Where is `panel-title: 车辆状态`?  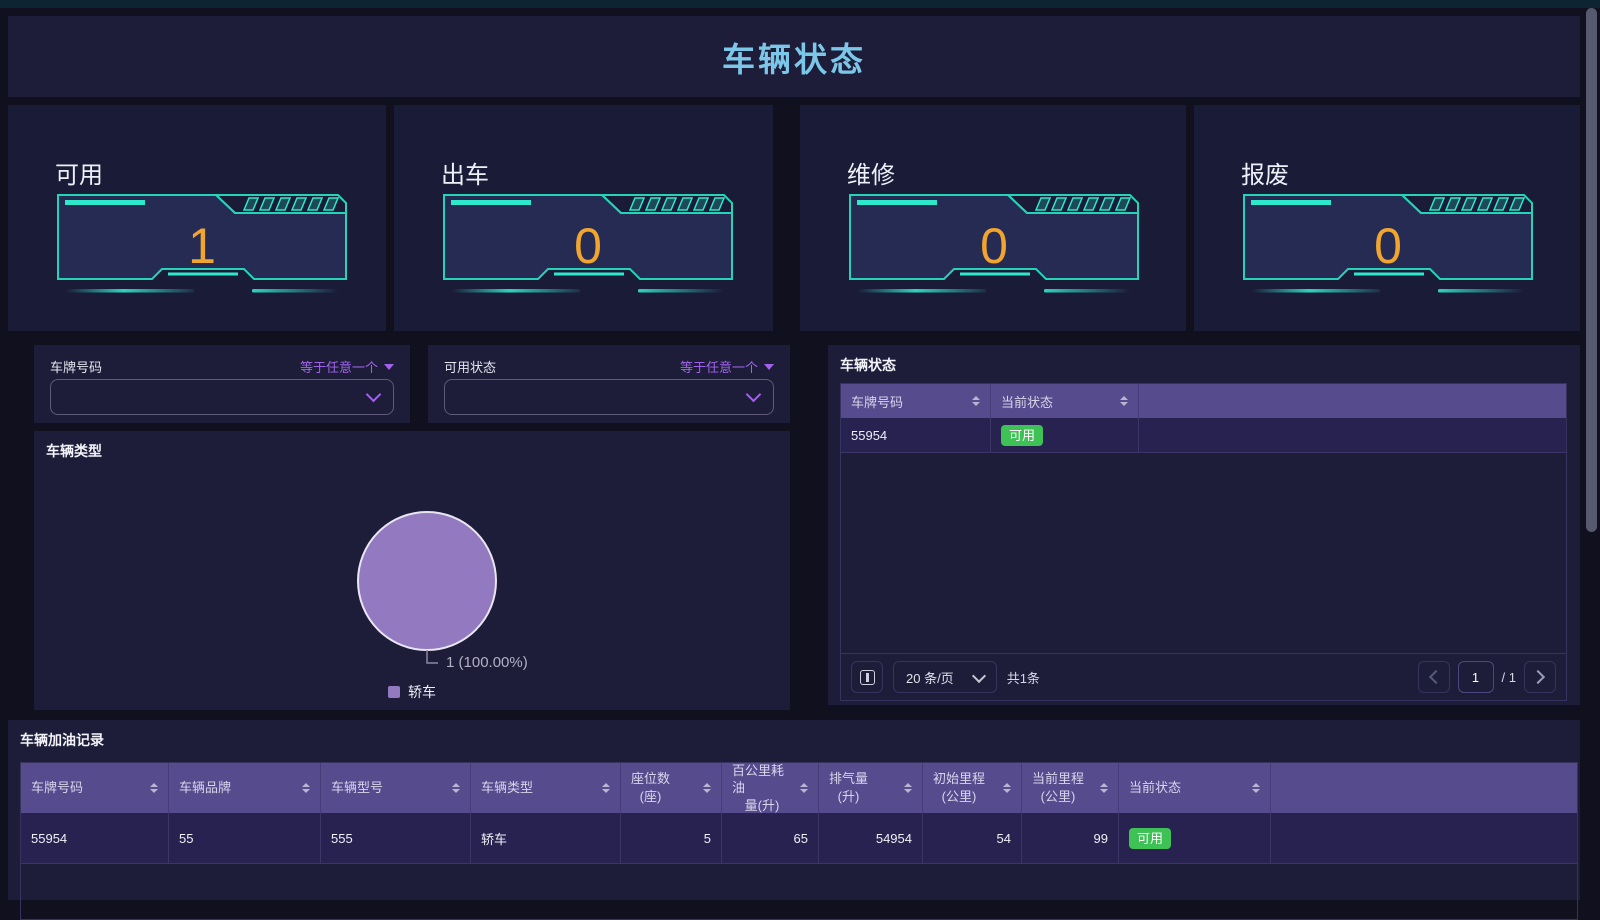
panel-title: 车辆状态 is located at coordinates (868, 365).